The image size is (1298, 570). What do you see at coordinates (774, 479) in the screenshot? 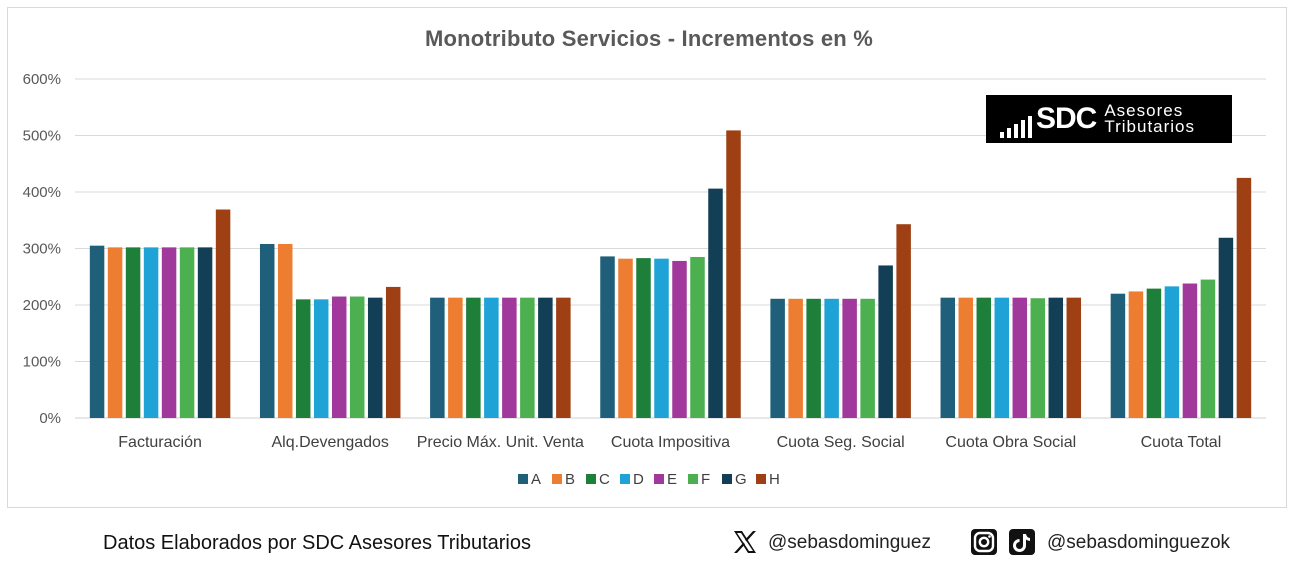
I see `legend-label: H` at bounding box center [774, 479].